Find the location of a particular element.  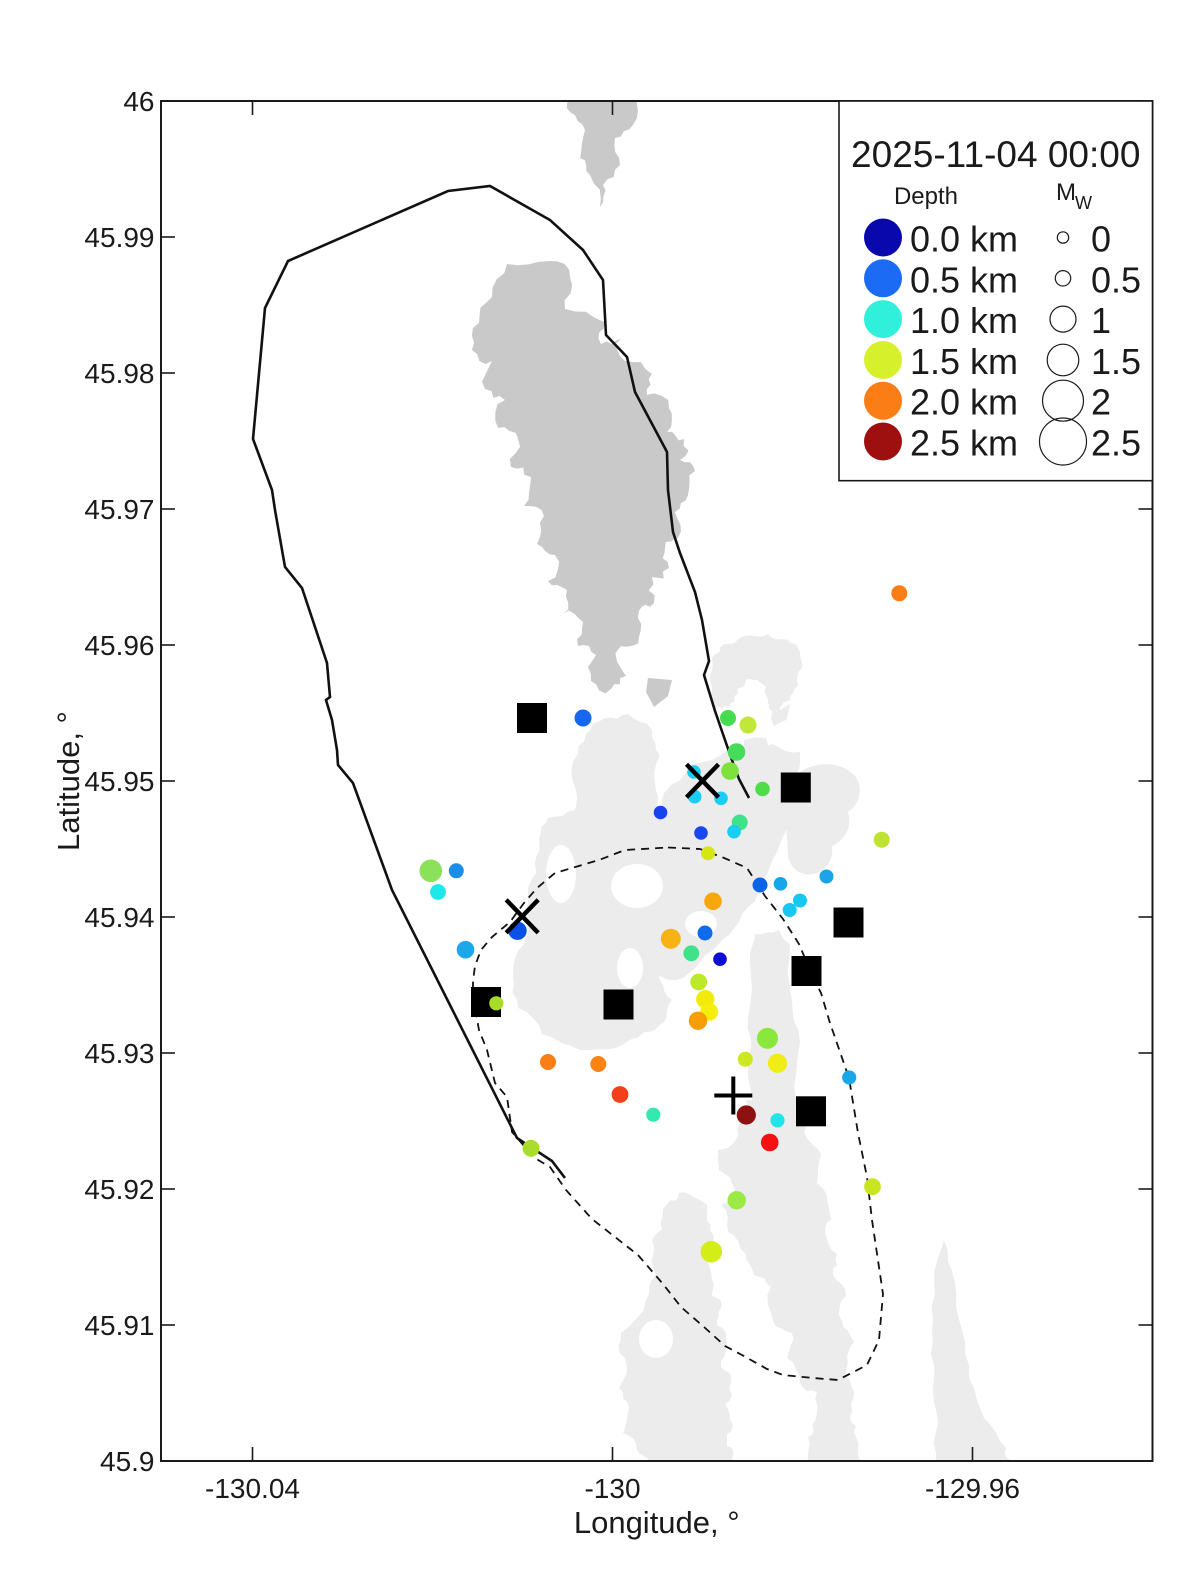

svg-text: 45.92 is located at coordinates (119, 1189).